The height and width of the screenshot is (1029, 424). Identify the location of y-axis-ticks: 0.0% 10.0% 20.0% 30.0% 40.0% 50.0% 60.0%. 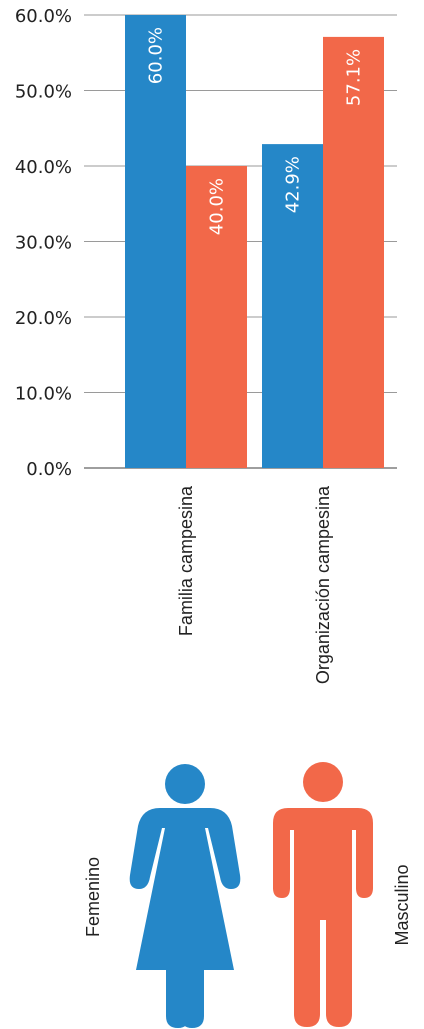
(43, 243).